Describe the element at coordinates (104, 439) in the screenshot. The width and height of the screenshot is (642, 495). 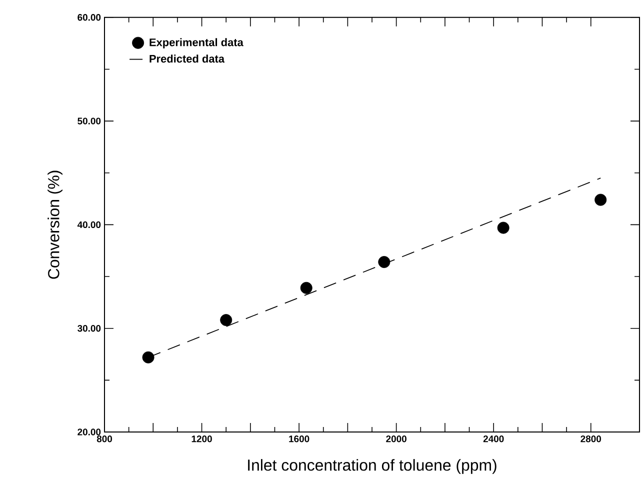
I see `x-tick-label: 800` at that location.